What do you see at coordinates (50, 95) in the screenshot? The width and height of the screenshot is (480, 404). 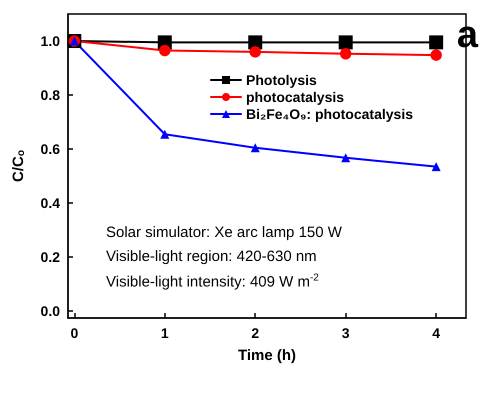 I see `y-tick-label: 0.8` at bounding box center [50, 95].